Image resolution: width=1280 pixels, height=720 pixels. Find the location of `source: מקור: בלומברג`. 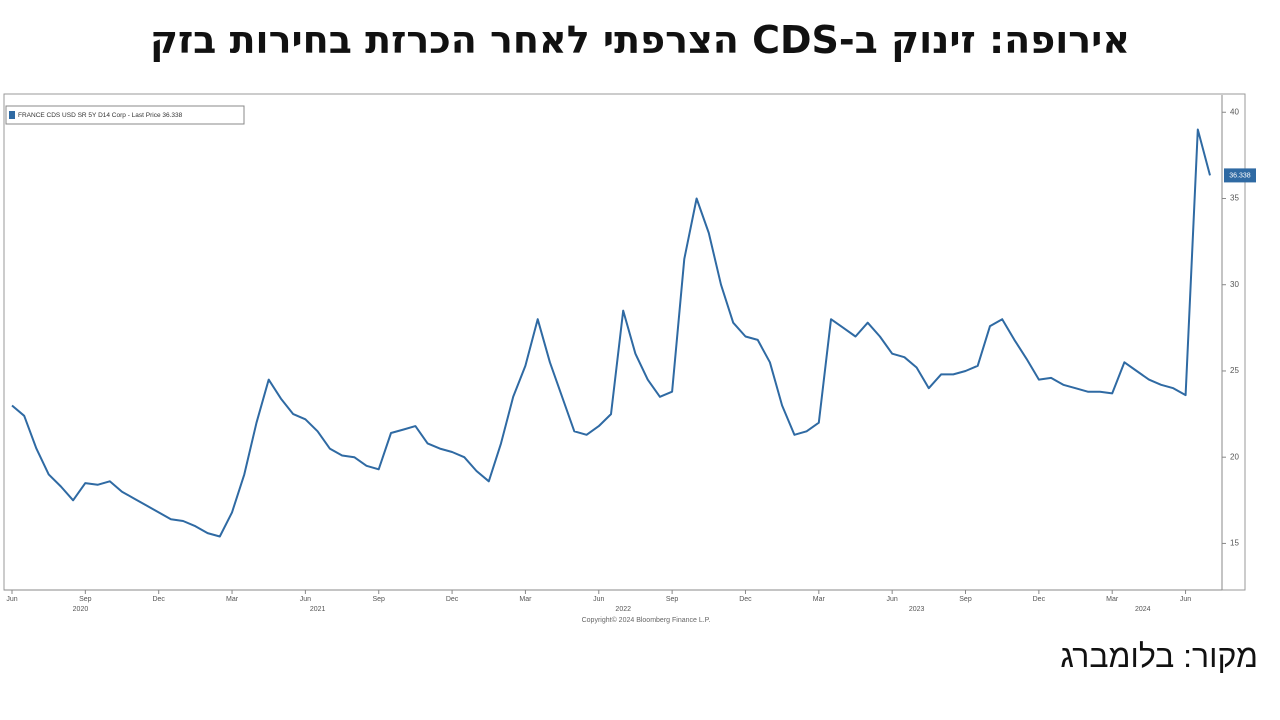

source: מקור: בלומברג is located at coordinates (1159, 656).